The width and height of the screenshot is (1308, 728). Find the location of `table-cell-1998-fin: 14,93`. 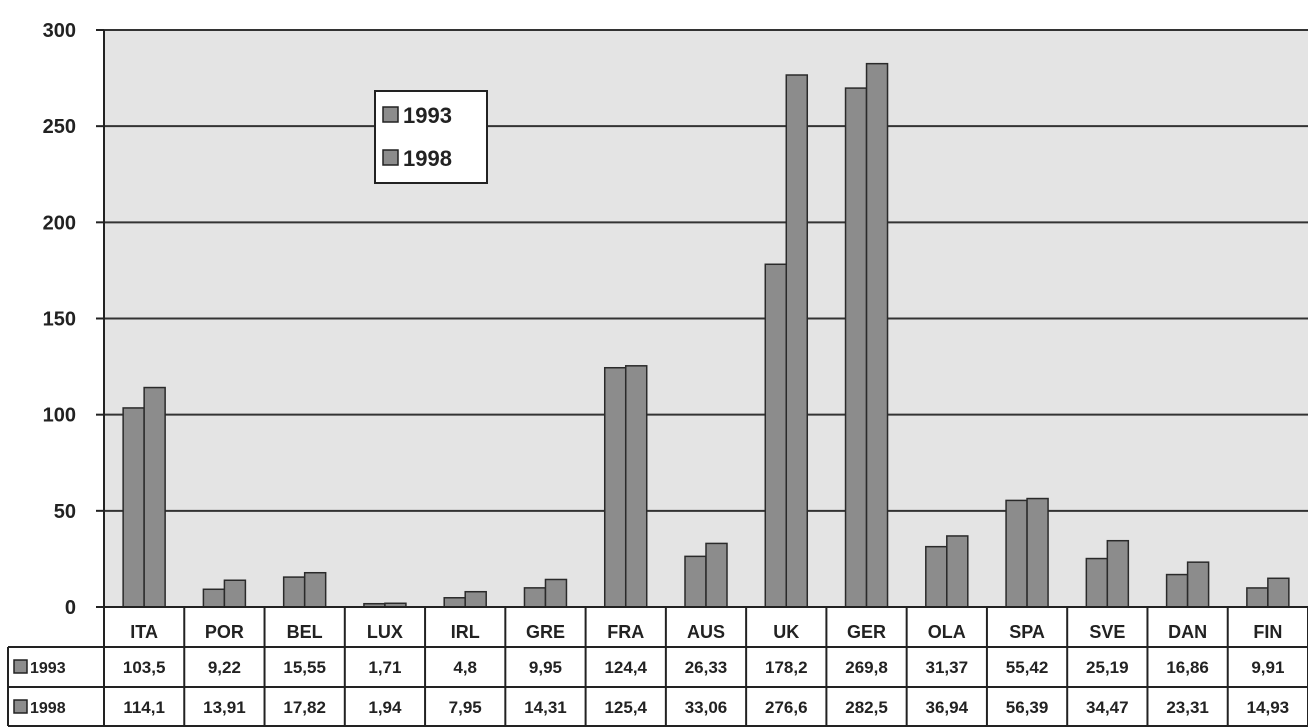

table-cell-1998-fin: 14,93 is located at coordinates (1268, 707).